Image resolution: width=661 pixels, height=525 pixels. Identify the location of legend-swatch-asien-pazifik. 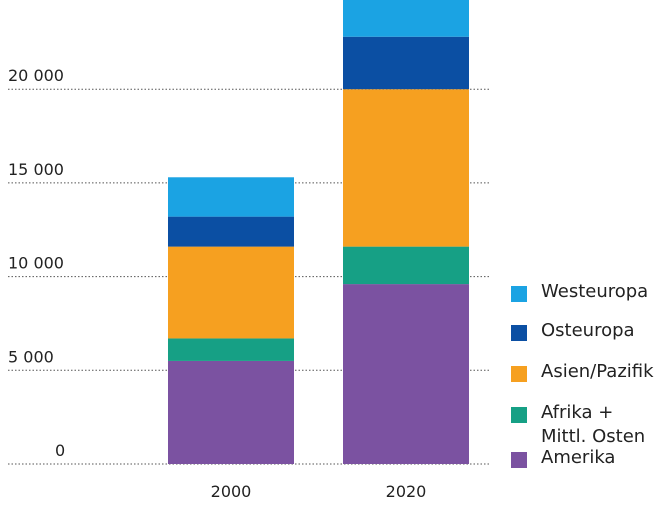
(519, 374).